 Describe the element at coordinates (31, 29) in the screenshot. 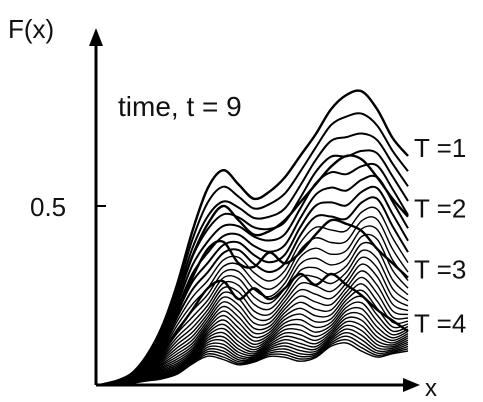

I see `y-axis-label: F(x)` at that location.